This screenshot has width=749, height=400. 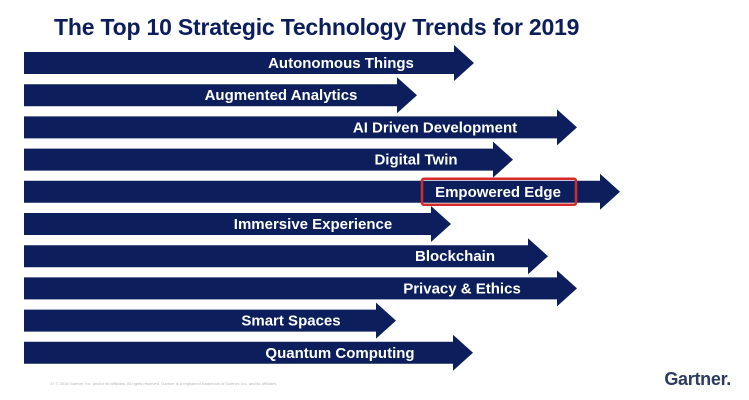 I want to click on logo-text: Gartner, so click(x=695, y=379).